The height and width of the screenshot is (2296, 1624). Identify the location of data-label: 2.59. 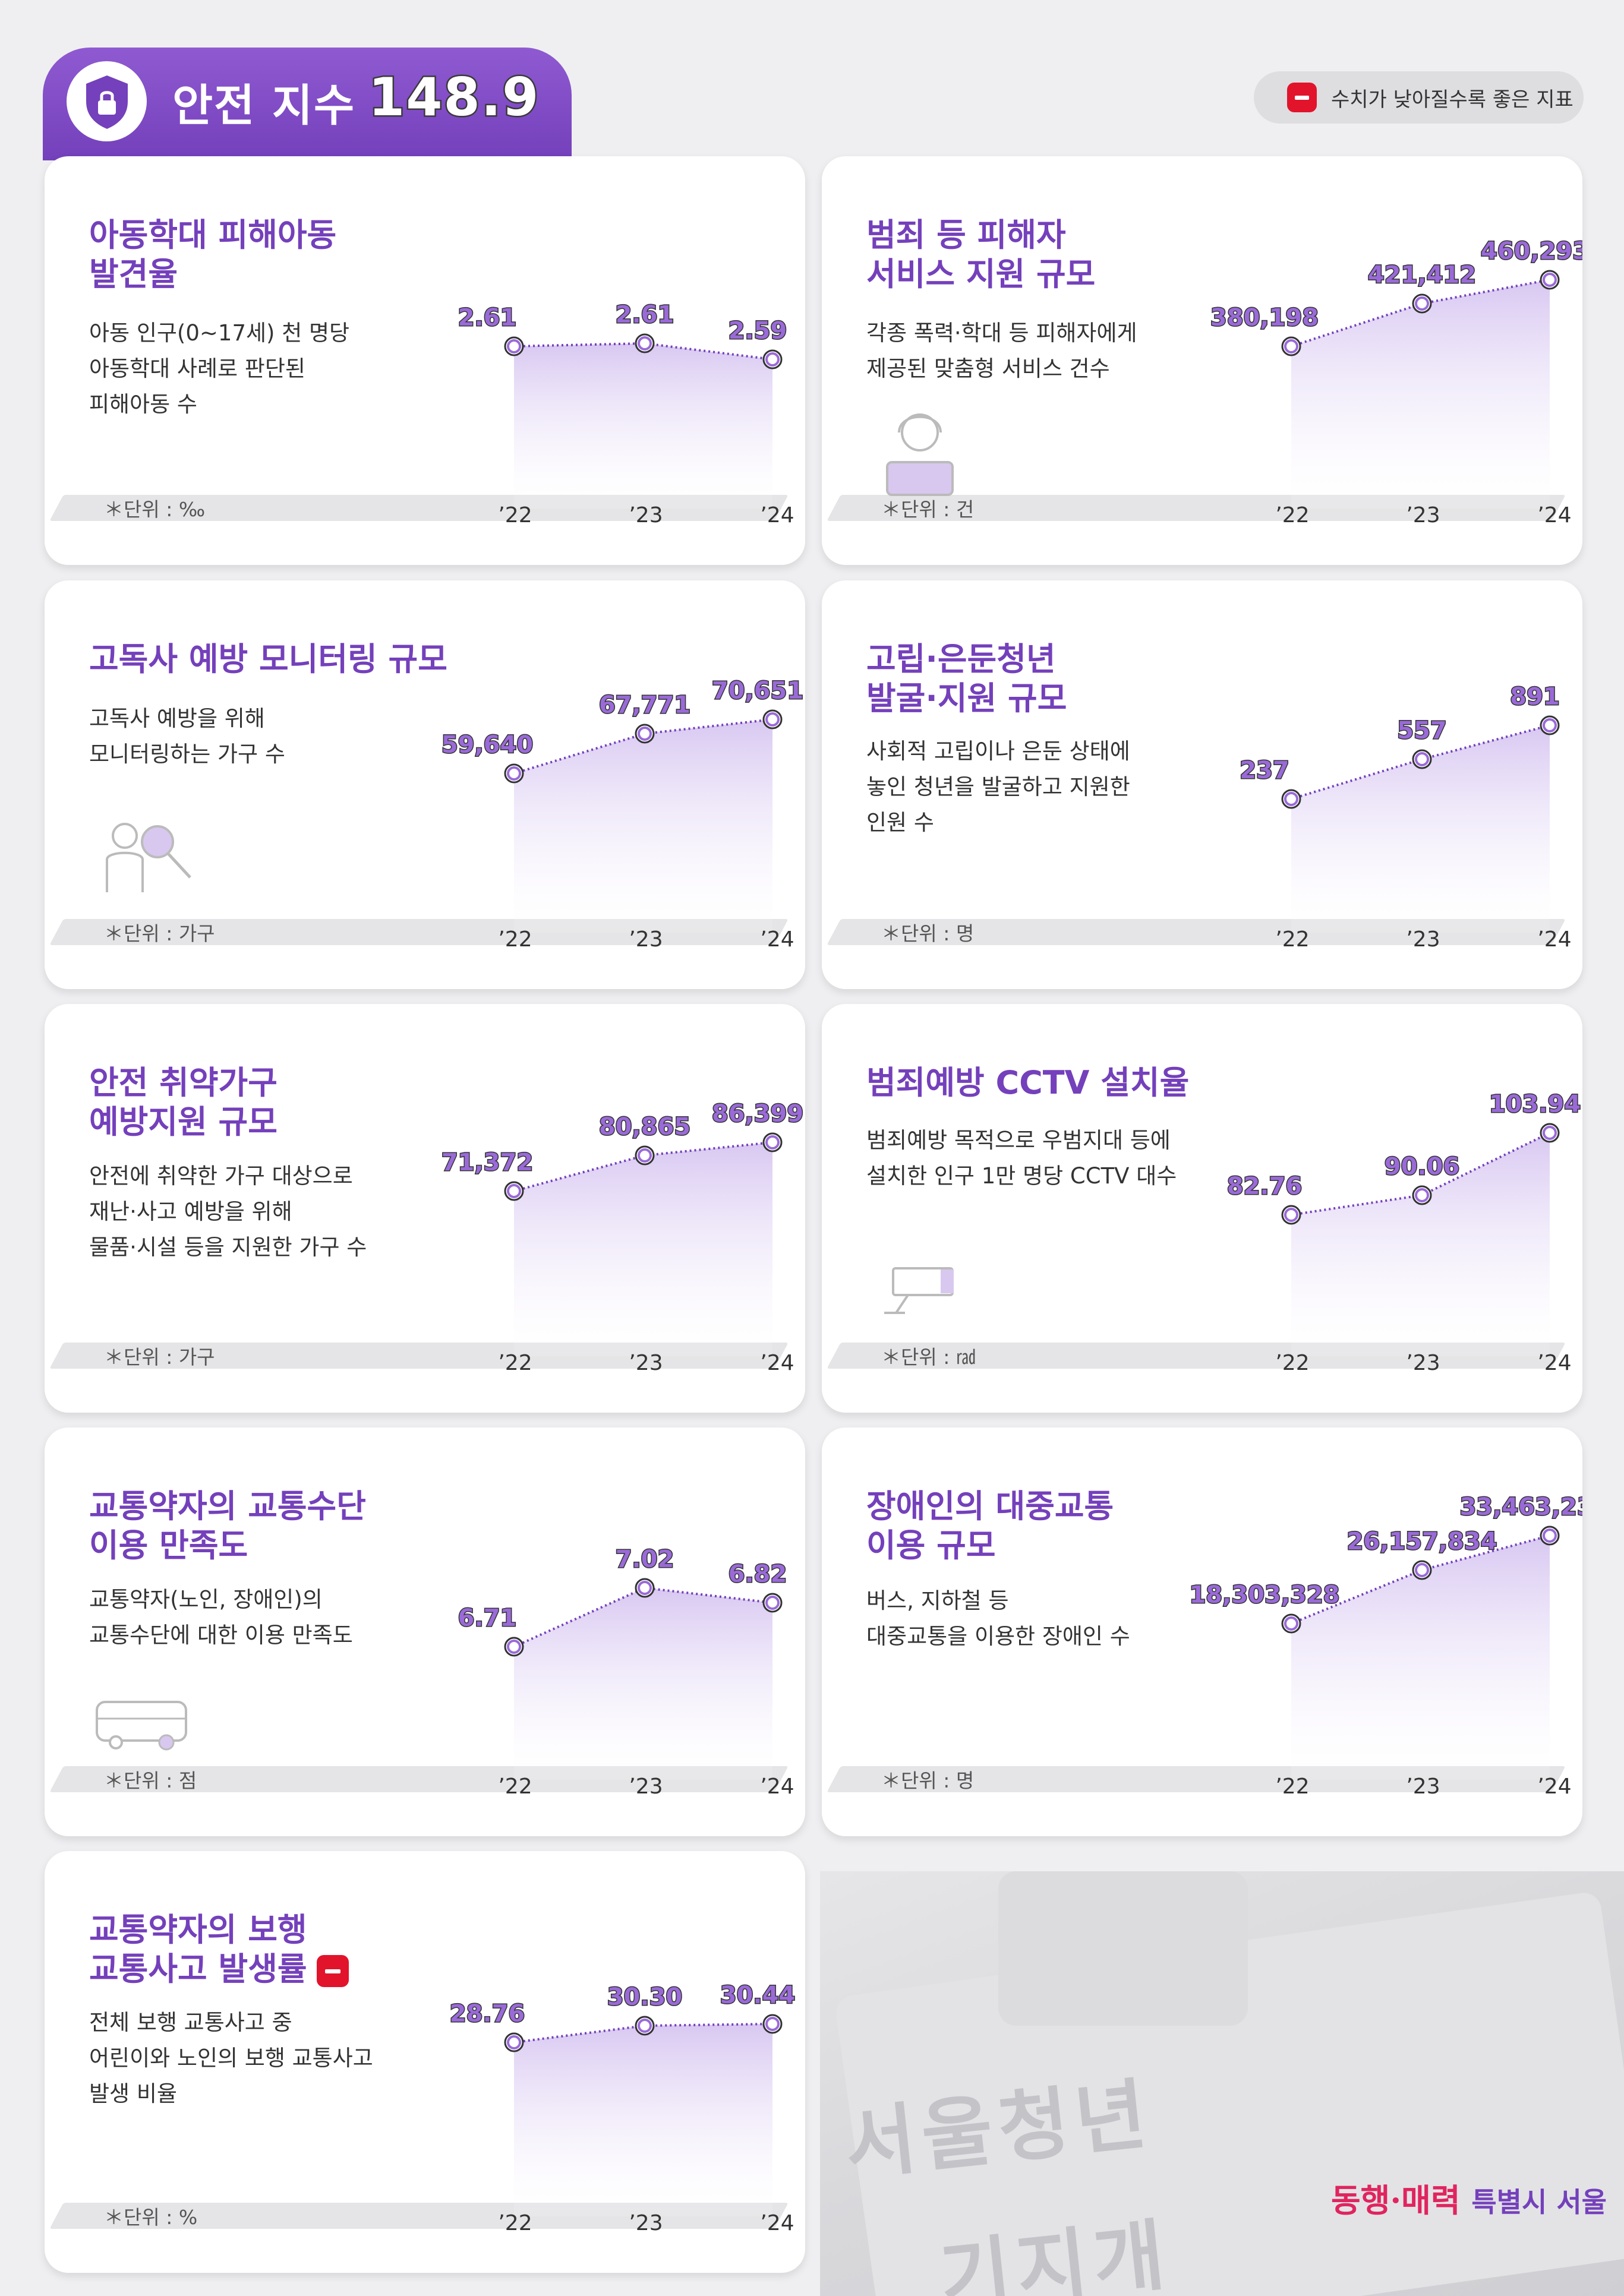
(758, 331).